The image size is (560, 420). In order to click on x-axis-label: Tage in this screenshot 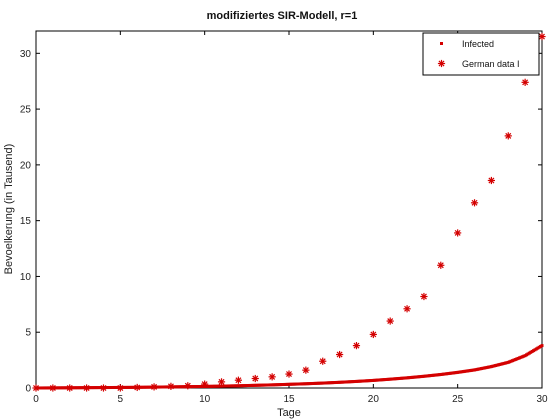, I will do `click(289, 413)`.